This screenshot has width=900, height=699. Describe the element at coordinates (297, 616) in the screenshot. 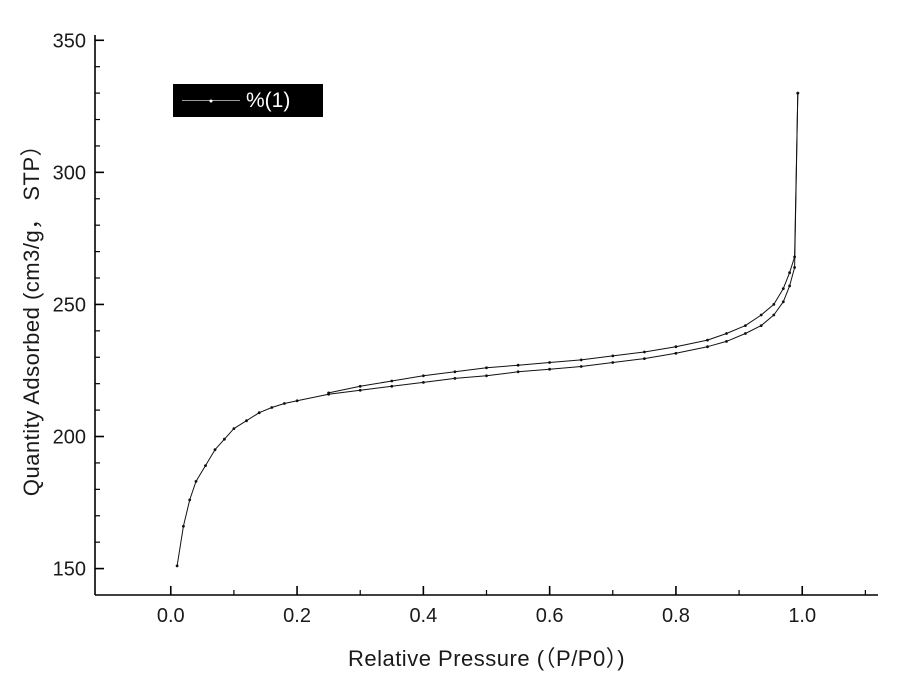

I see `x-tick-label: 0.2` at that location.